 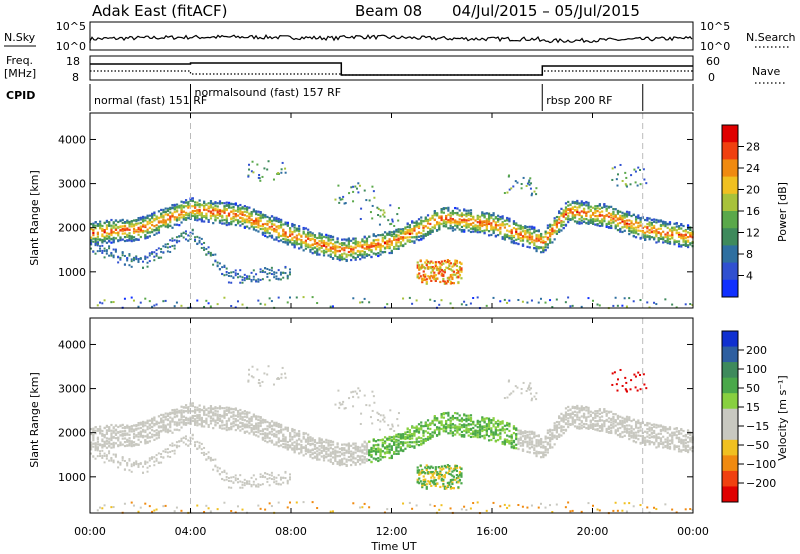 What do you see at coordinates (72, 184) in the screenshot?
I see `power-ytick-label: 3000` at bounding box center [72, 184].